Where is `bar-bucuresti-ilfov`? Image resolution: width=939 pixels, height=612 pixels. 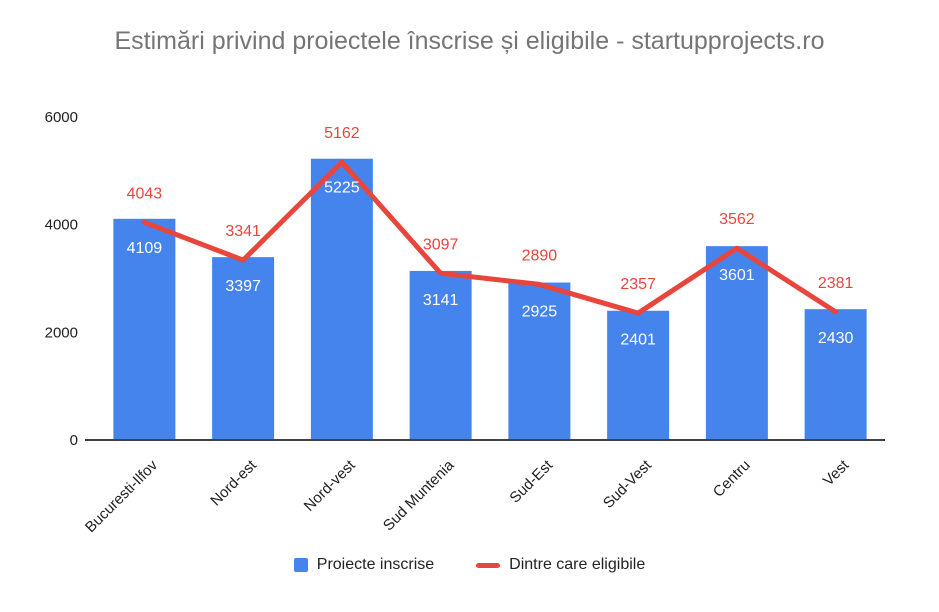
bar-bucuresti-ilfov is located at coordinates (144, 329).